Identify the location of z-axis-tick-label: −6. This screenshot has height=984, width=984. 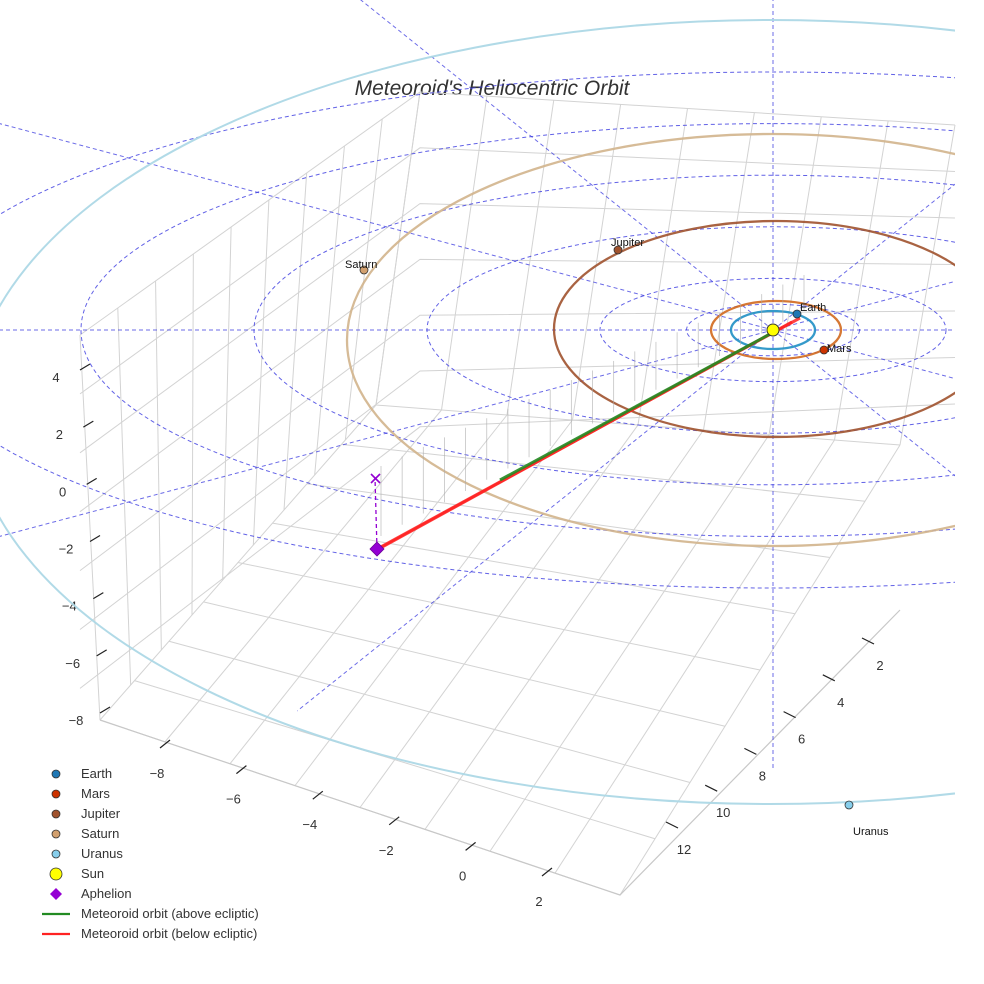
(72, 663).